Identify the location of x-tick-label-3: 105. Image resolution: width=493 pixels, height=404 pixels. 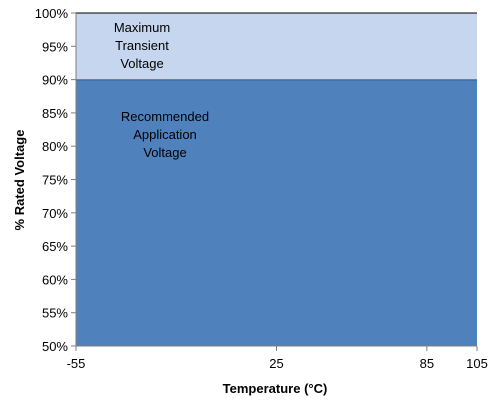
(477, 363).